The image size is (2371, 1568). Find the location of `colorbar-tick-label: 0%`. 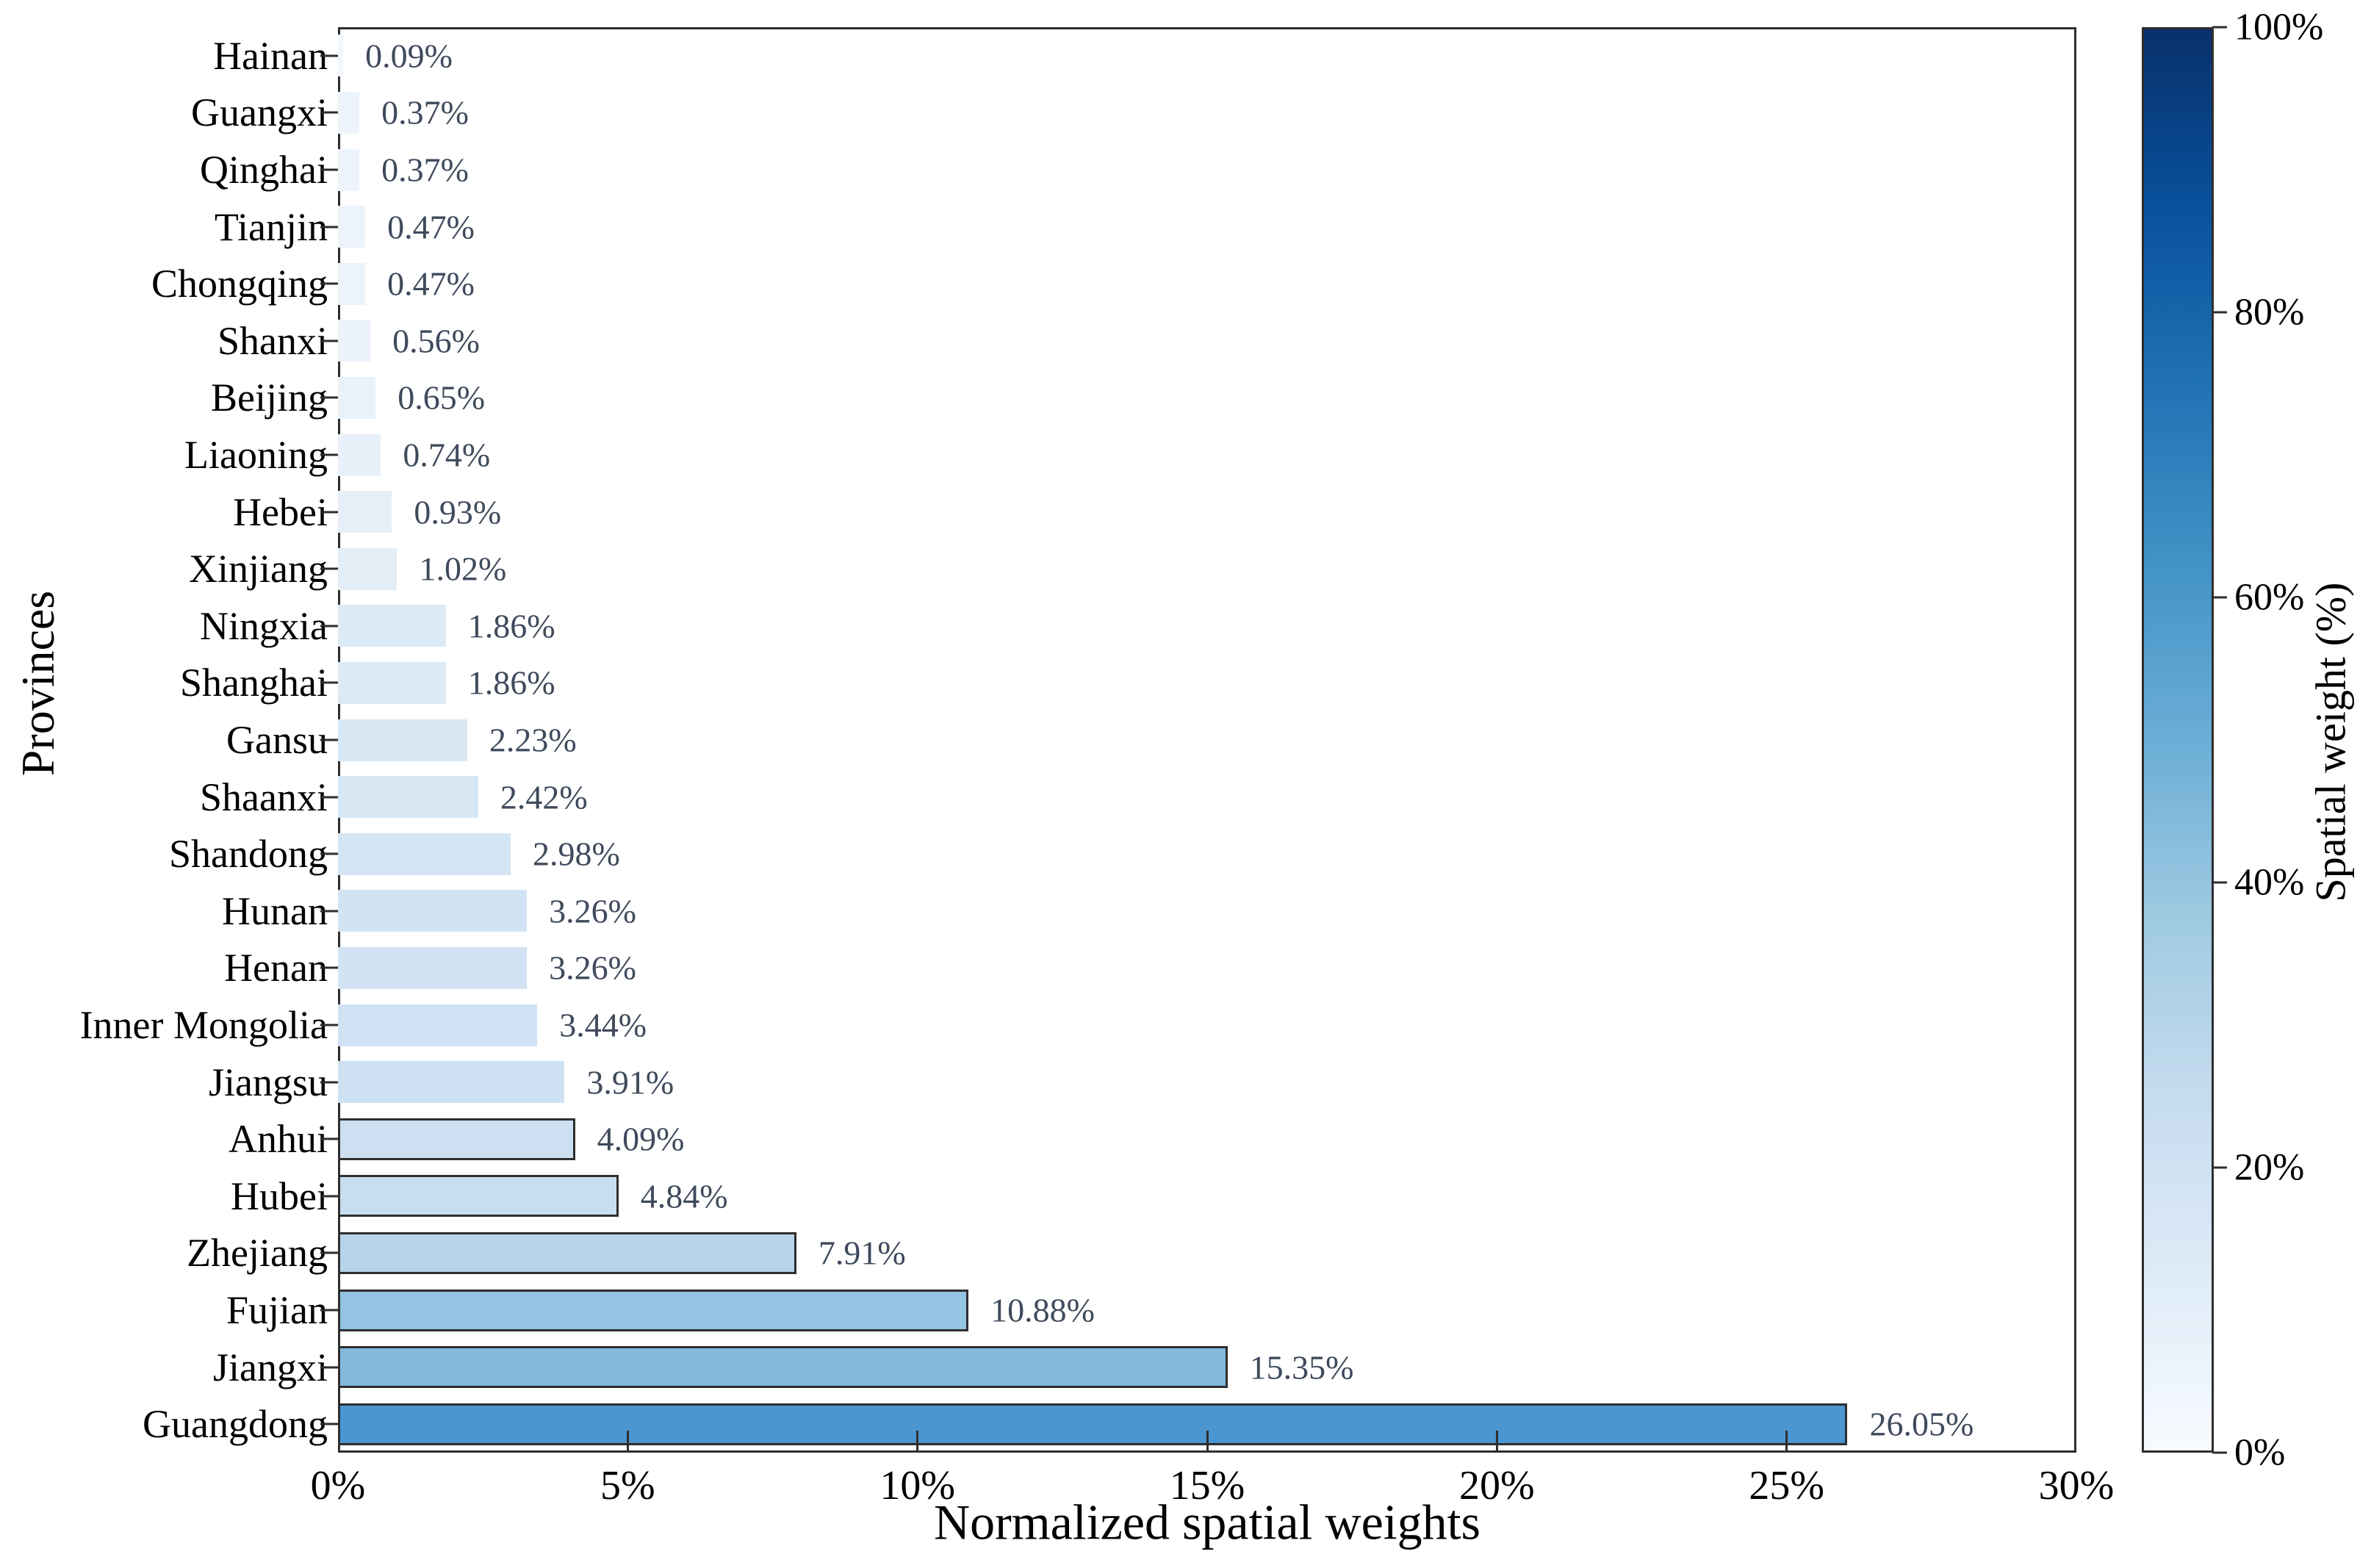

colorbar-tick-label: 0% is located at coordinates (2260, 1452).